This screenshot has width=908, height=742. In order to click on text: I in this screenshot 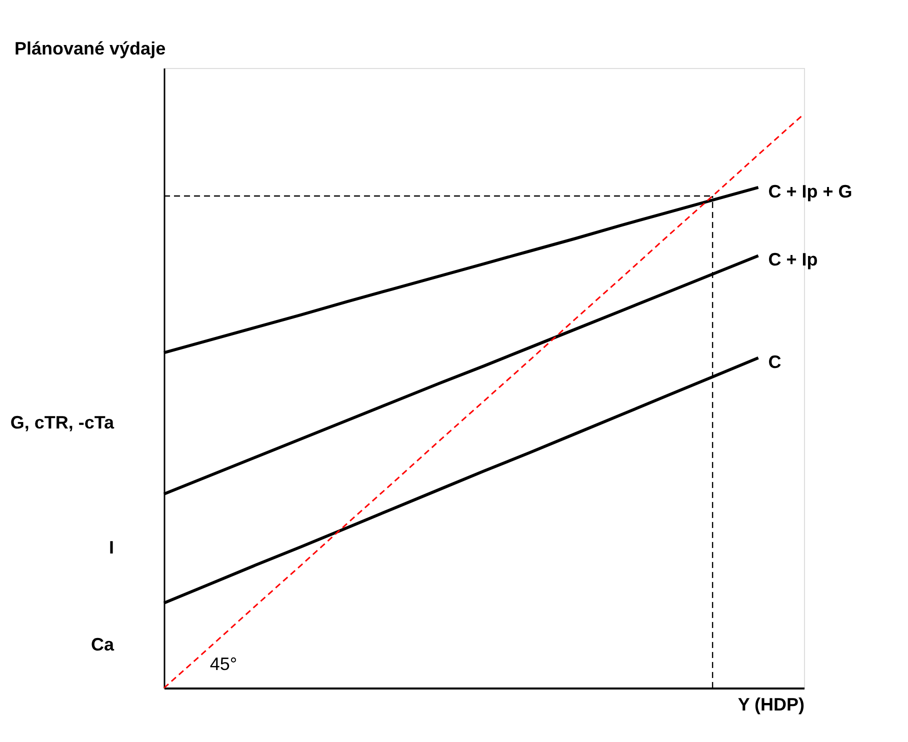, I will do `click(111, 548)`.